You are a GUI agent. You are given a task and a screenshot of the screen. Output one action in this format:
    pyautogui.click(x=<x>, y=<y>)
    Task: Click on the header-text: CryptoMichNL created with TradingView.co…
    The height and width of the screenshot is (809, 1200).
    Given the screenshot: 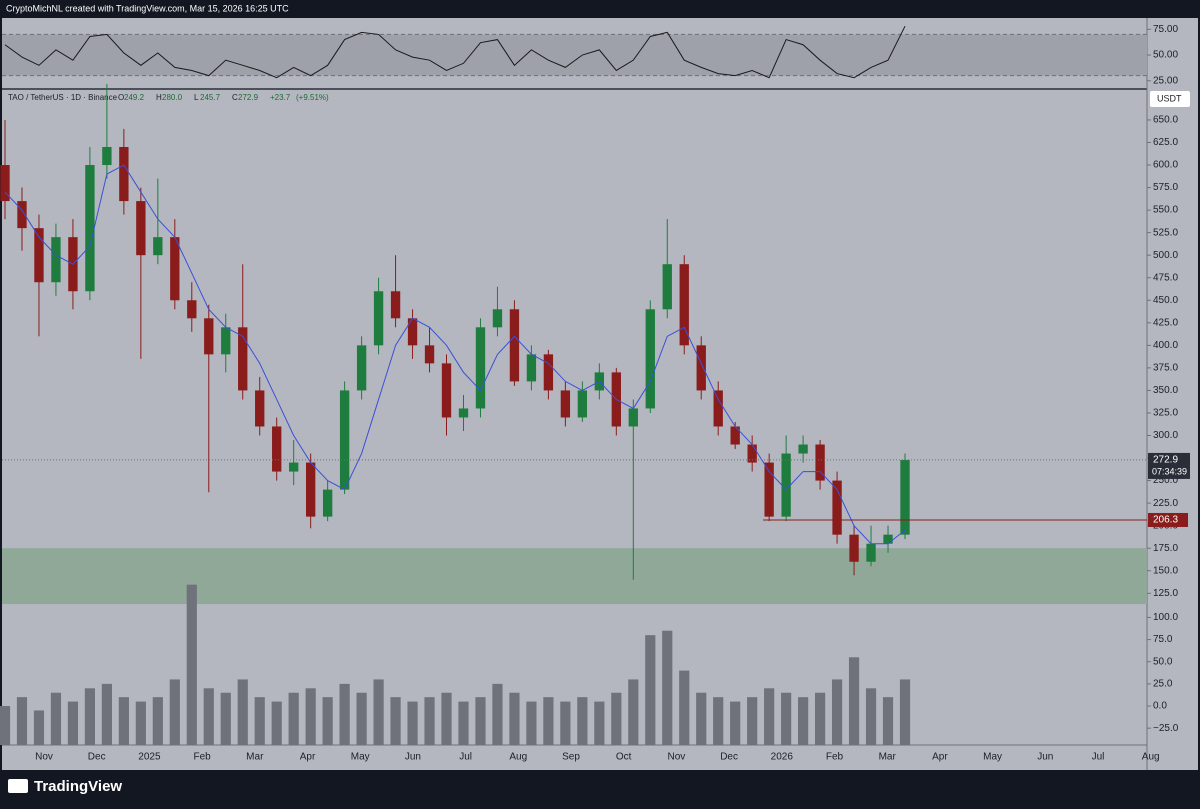 What is the action you would take?
    pyautogui.click(x=147, y=8)
    